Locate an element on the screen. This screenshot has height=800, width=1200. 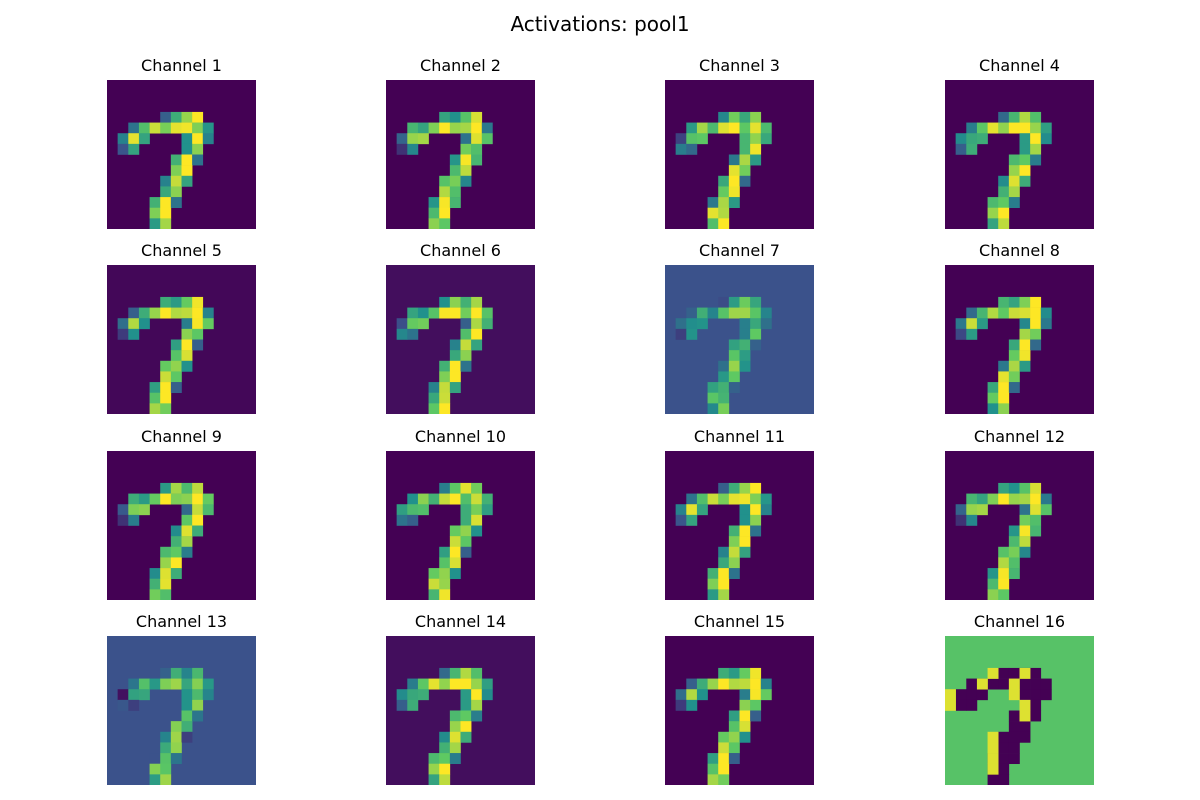
channel-panel: Channel 7 is located at coordinates (739, 327).